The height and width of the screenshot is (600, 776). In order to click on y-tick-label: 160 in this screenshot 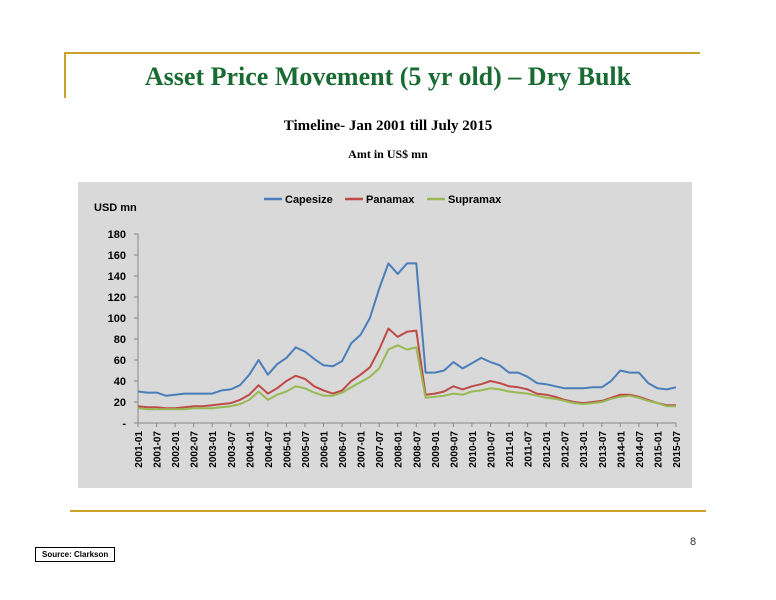, I will do `click(117, 256)`.